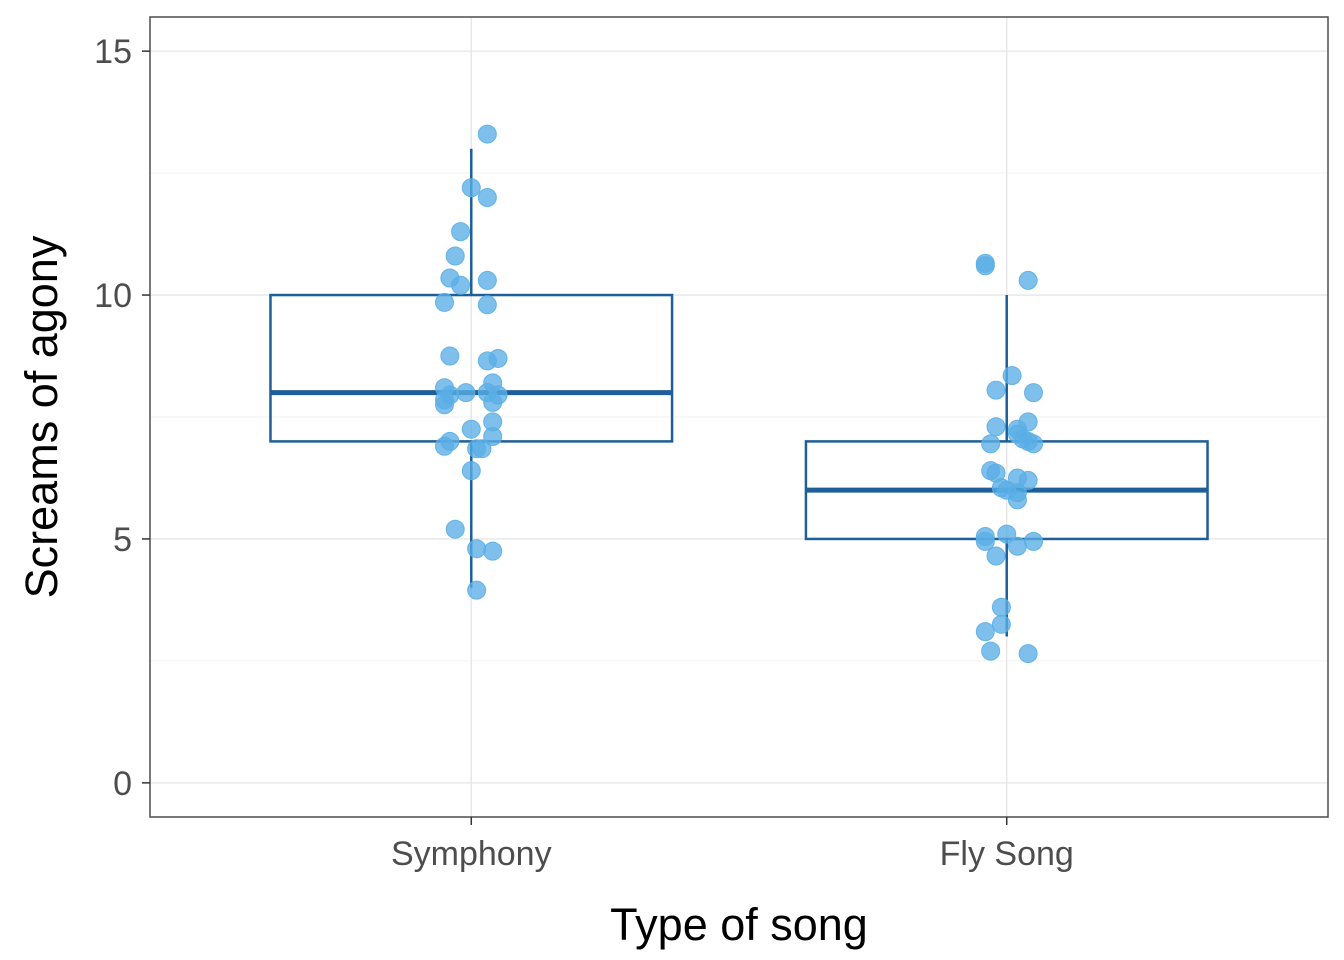  I want to click on y-tick-label: 15, so click(113, 52).